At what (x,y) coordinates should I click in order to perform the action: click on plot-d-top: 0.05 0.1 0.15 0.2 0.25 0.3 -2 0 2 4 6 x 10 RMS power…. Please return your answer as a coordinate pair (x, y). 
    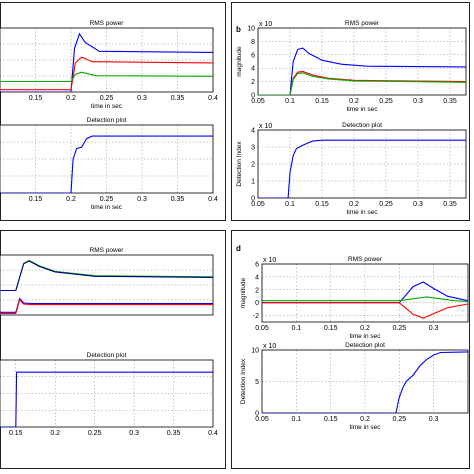
    Looking at the image, I should click on (352, 292).